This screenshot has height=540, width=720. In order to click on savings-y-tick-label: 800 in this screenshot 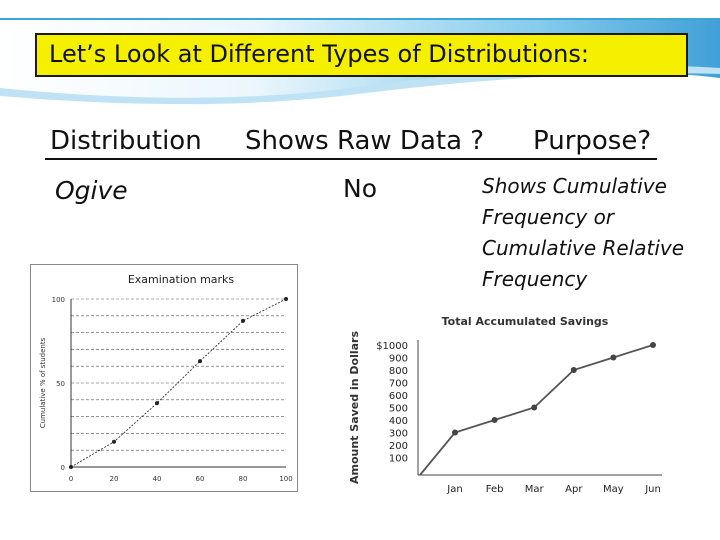, I will do `click(398, 371)`.